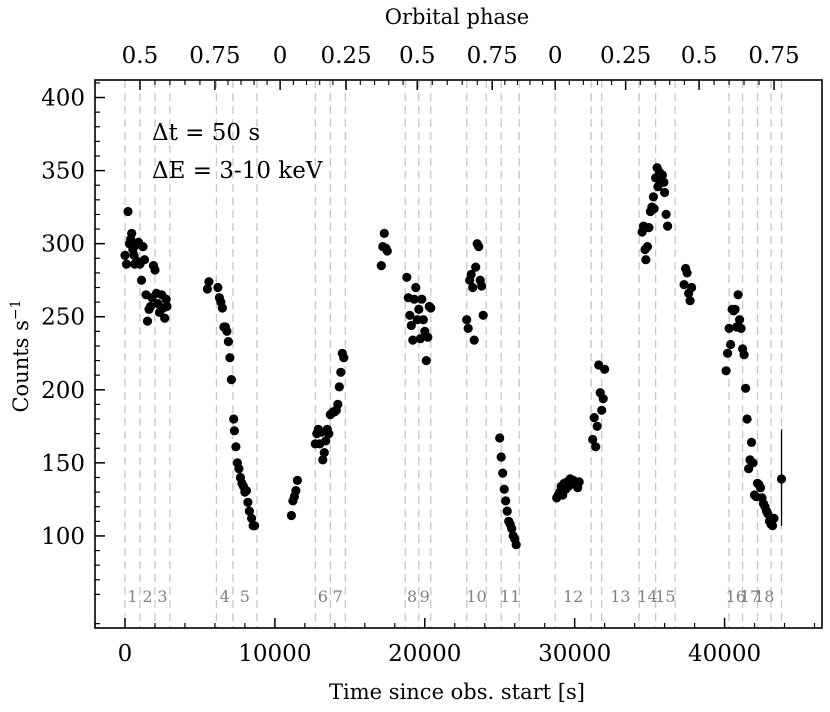 The width and height of the screenshot is (830, 712). What do you see at coordinates (750, 596) in the screenshot?
I see `segment-label-17: 17` at bounding box center [750, 596].